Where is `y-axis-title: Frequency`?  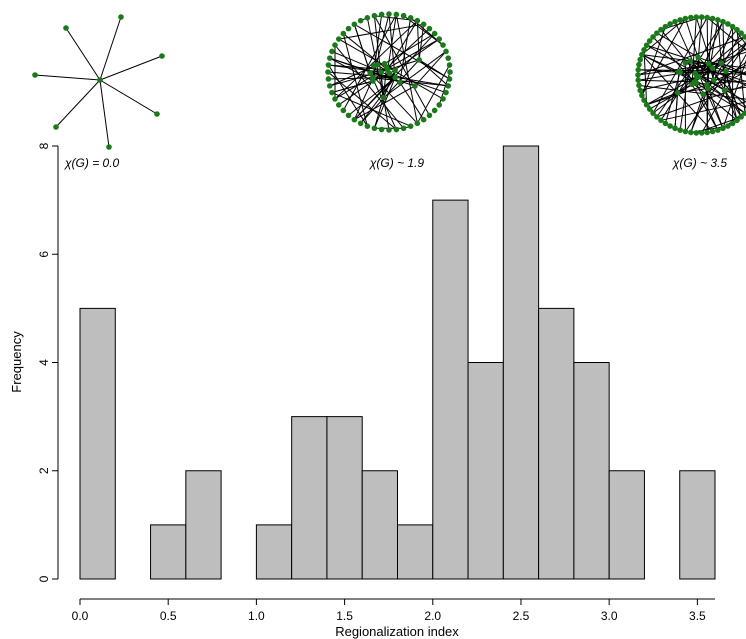
y-axis-title: Frequency is located at coordinates (16, 362).